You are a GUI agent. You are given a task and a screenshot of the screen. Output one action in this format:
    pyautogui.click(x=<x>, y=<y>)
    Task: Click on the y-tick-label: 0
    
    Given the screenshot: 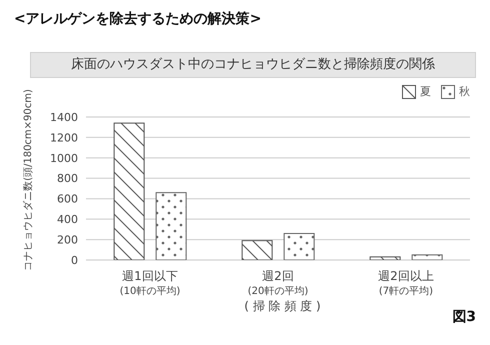 What is the action you would take?
    pyautogui.click(x=74, y=260)
    